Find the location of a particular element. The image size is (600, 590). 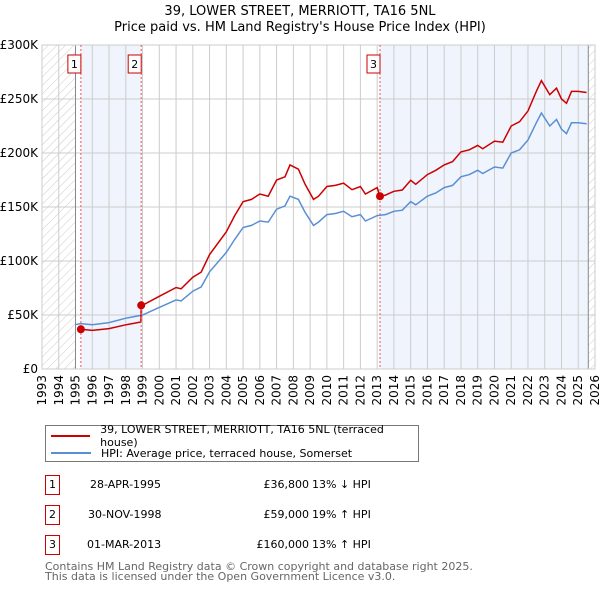

x-tick-label: 2009 is located at coordinates (310, 390).